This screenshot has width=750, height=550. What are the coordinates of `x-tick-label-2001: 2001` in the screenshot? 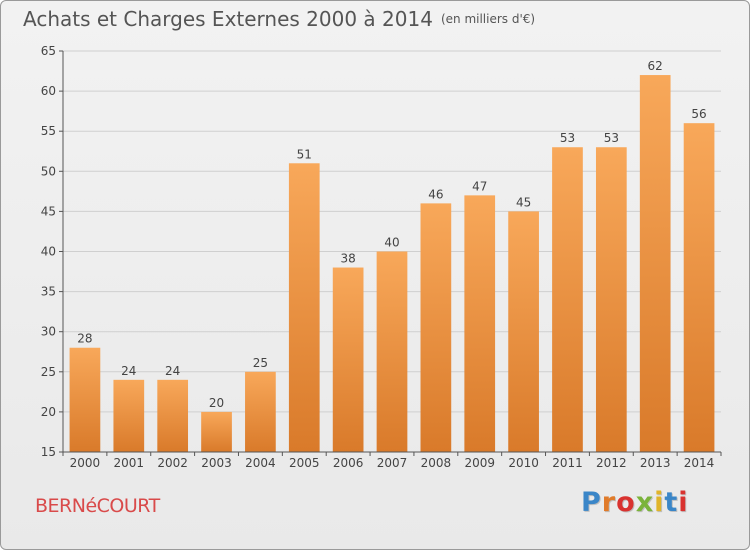 It's located at (129, 463).